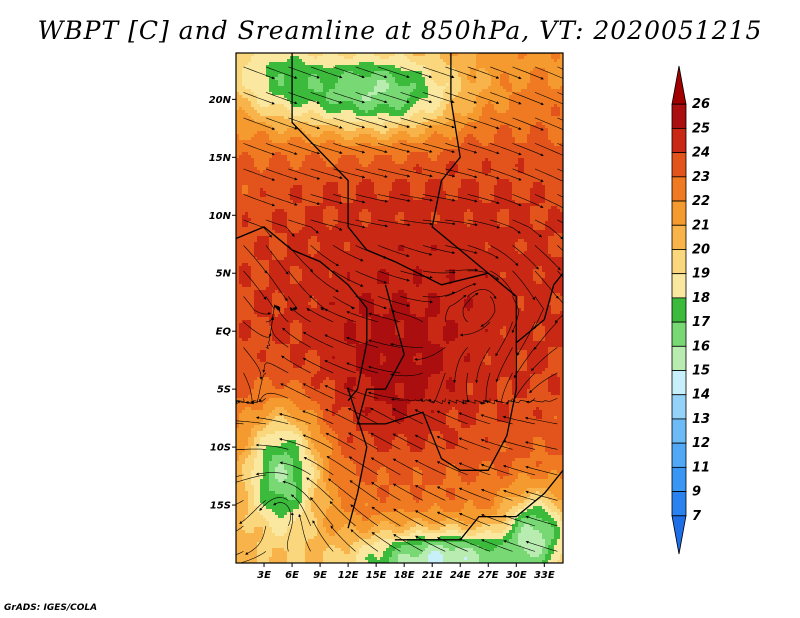 The image size is (800, 618). Describe the element at coordinates (701, 153) in the screenshot. I see `colorbar-label: 24` at that location.